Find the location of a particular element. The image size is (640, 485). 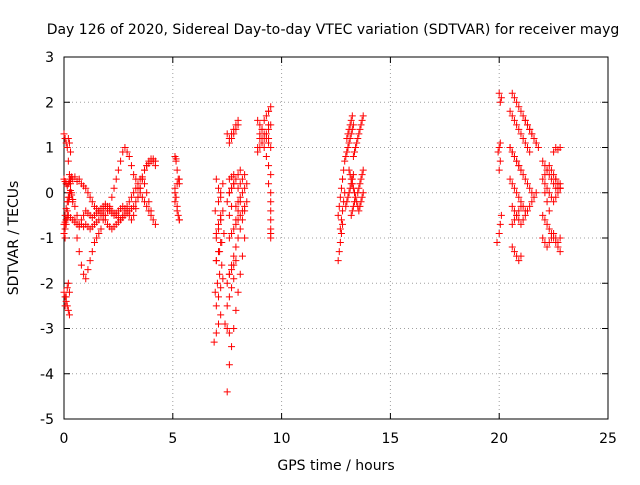

y-tick-label: -4 is located at coordinates (47, 375).